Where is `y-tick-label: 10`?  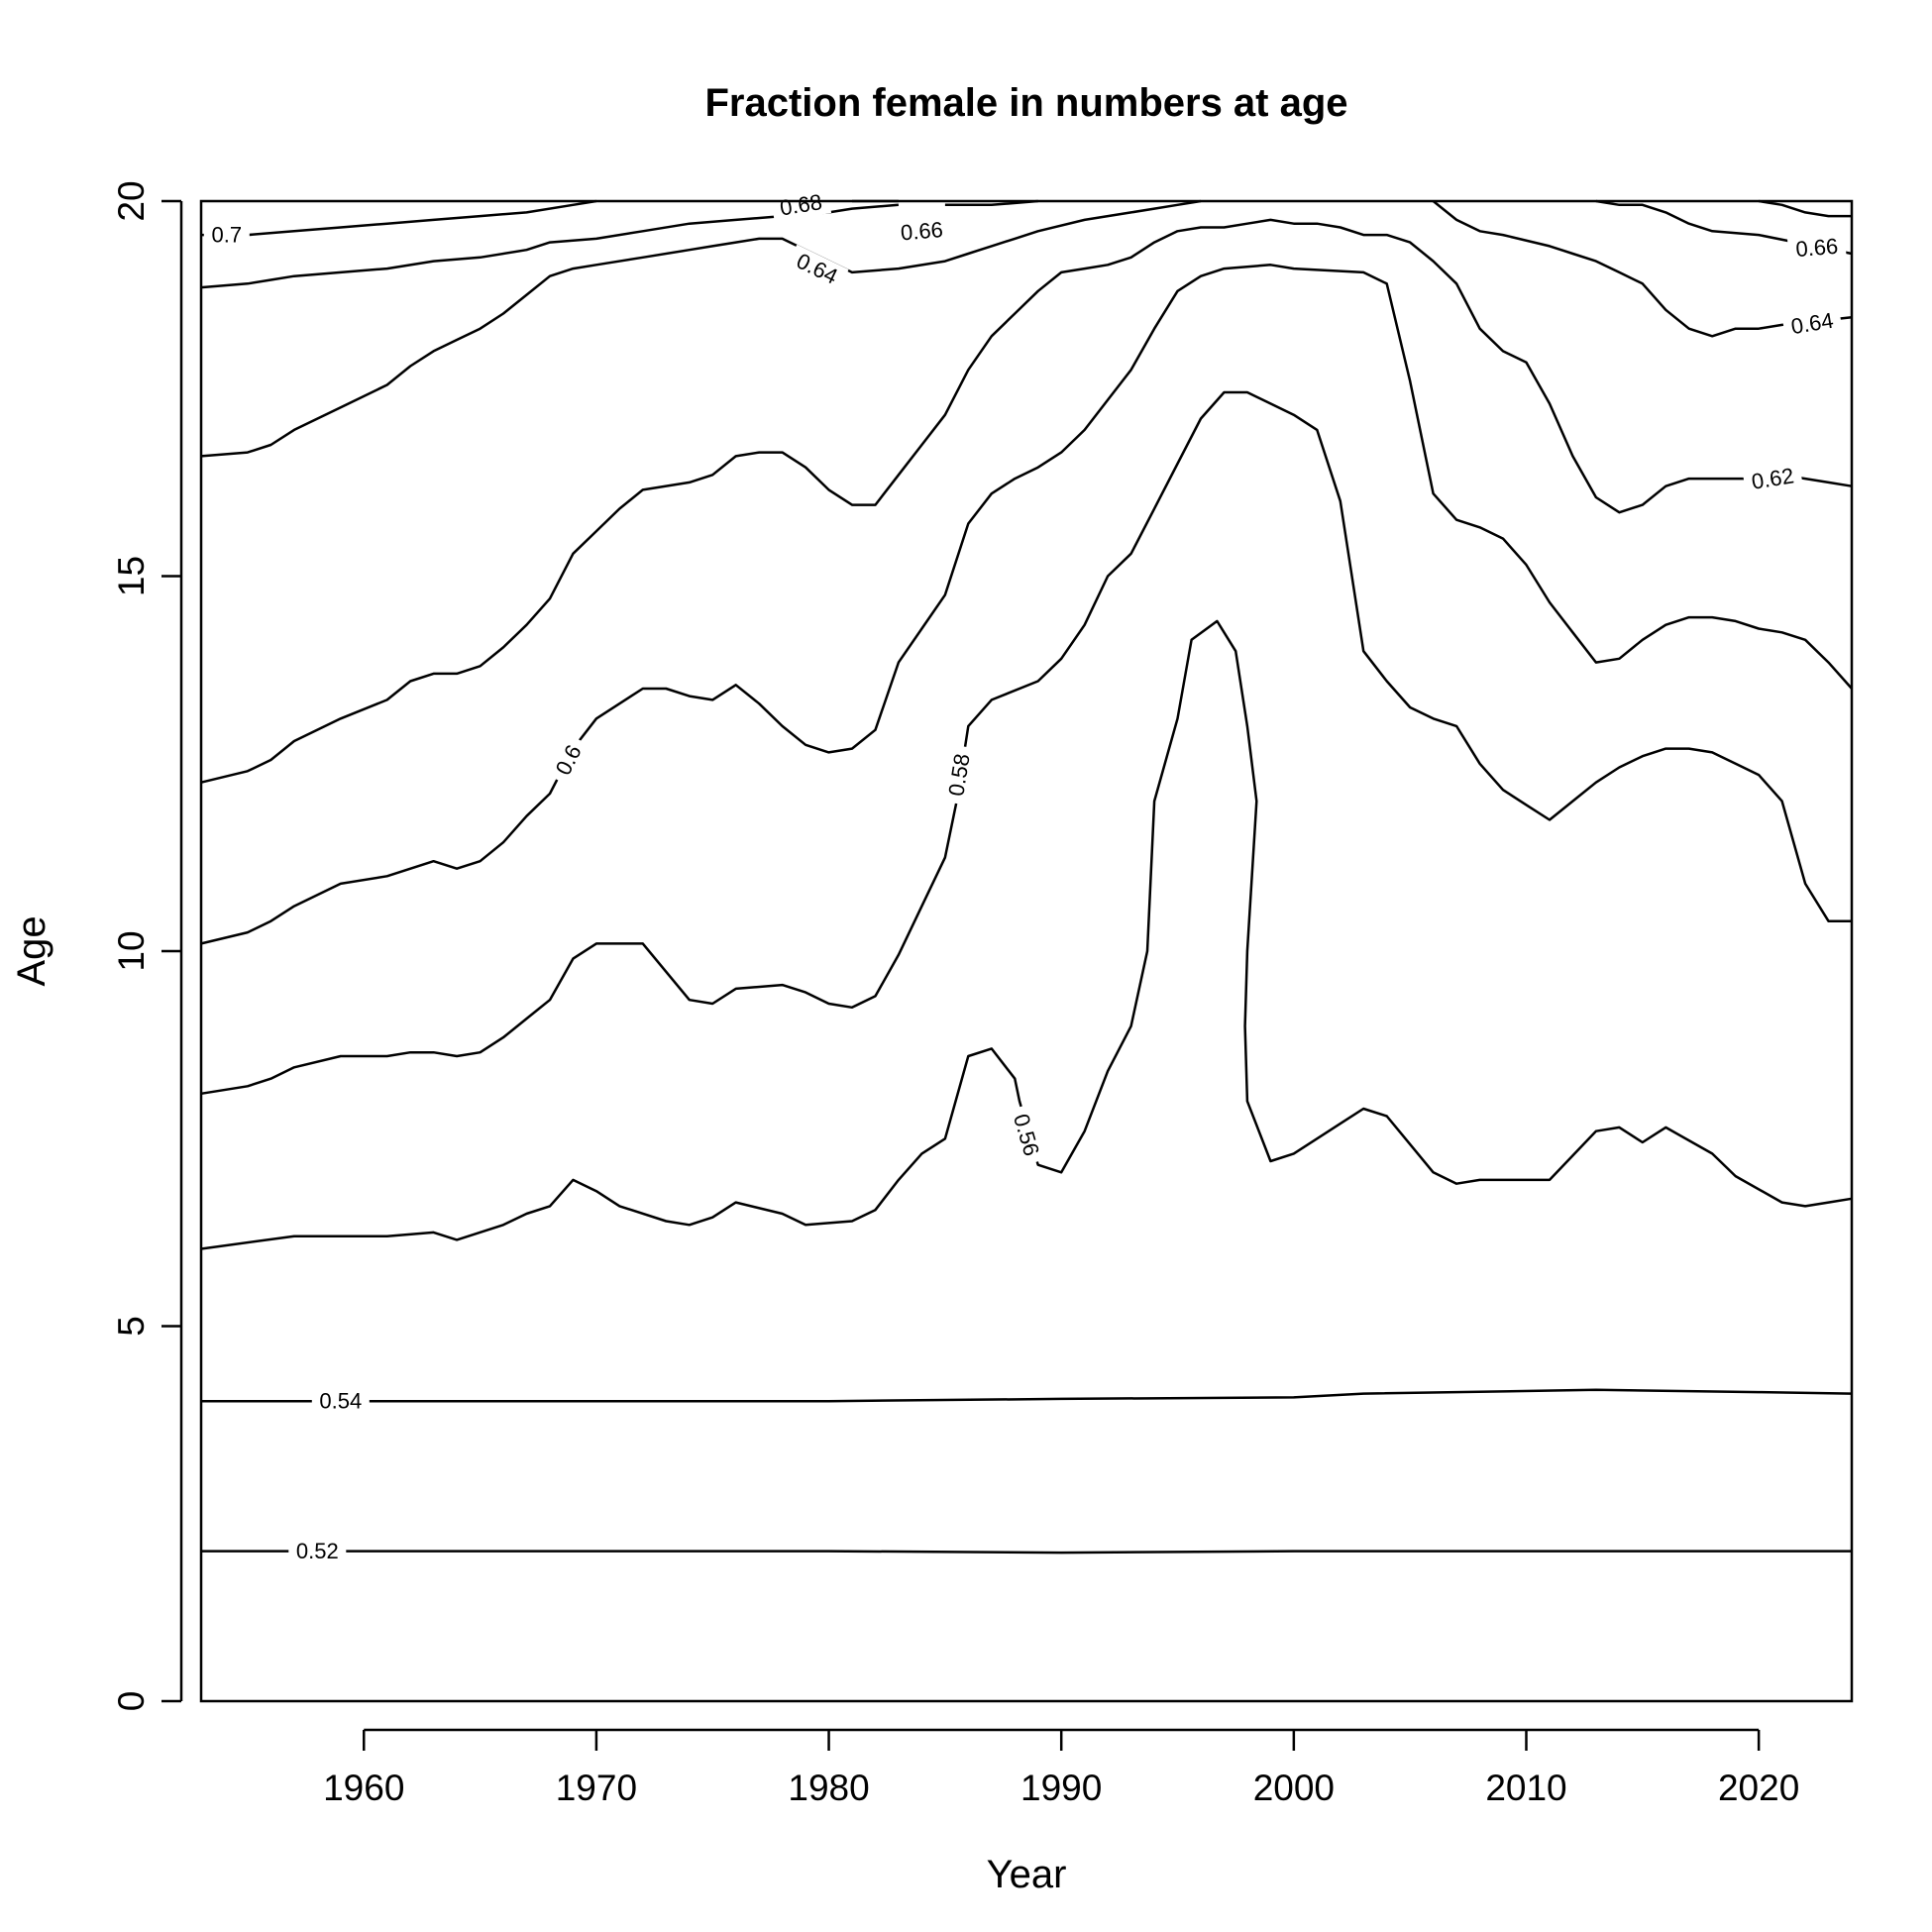
y-tick-label: 10 is located at coordinates (132, 951).